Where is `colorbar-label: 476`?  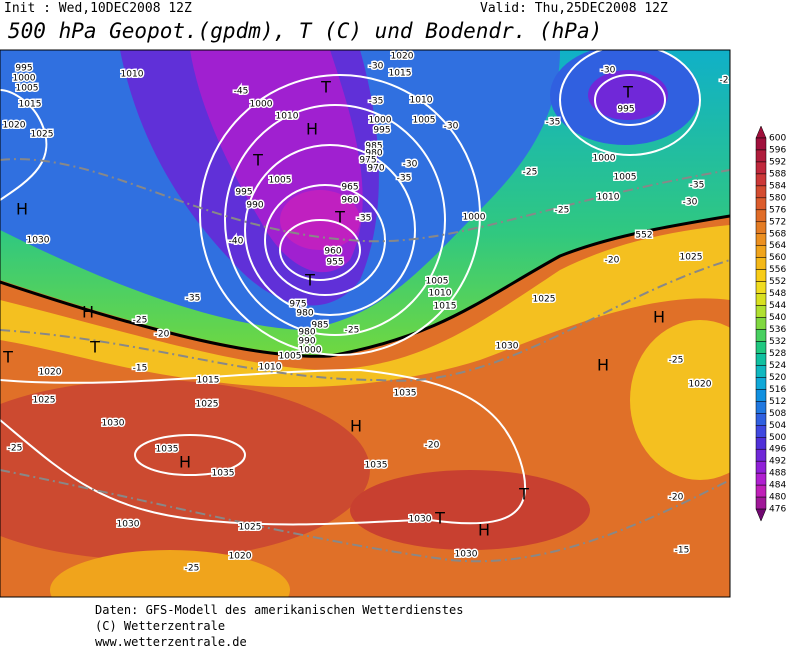 colorbar-label: 476 is located at coordinates (777, 510).